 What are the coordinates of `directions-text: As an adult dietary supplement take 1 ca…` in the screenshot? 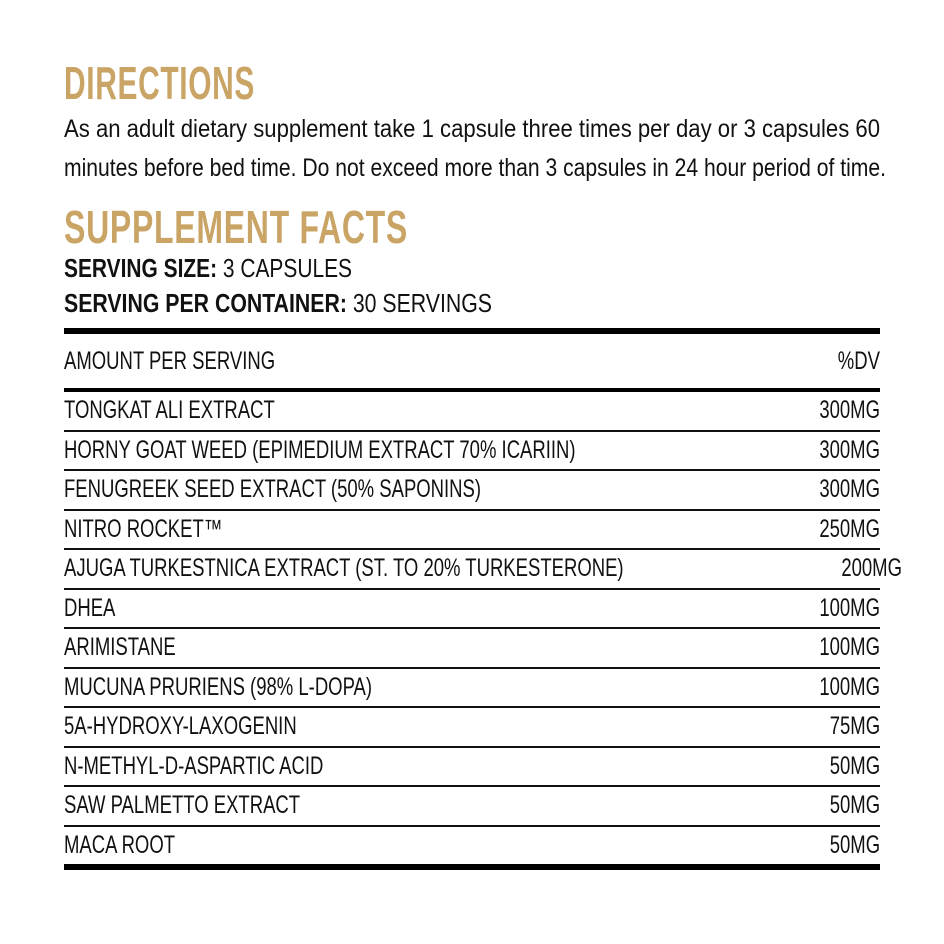 It's located at (472, 129).